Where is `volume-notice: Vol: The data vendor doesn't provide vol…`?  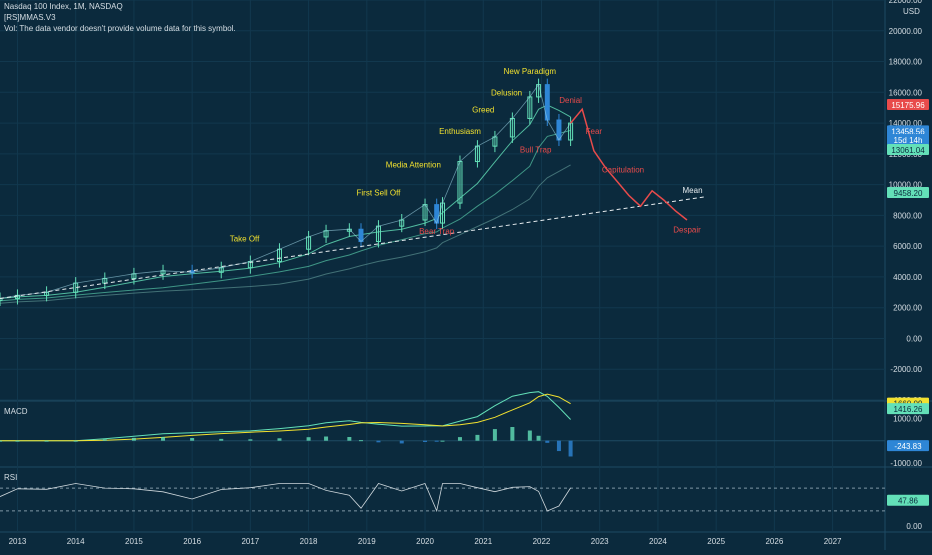
volume-notice: Vol: The data vendor doesn't provide vol… is located at coordinates (120, 28).